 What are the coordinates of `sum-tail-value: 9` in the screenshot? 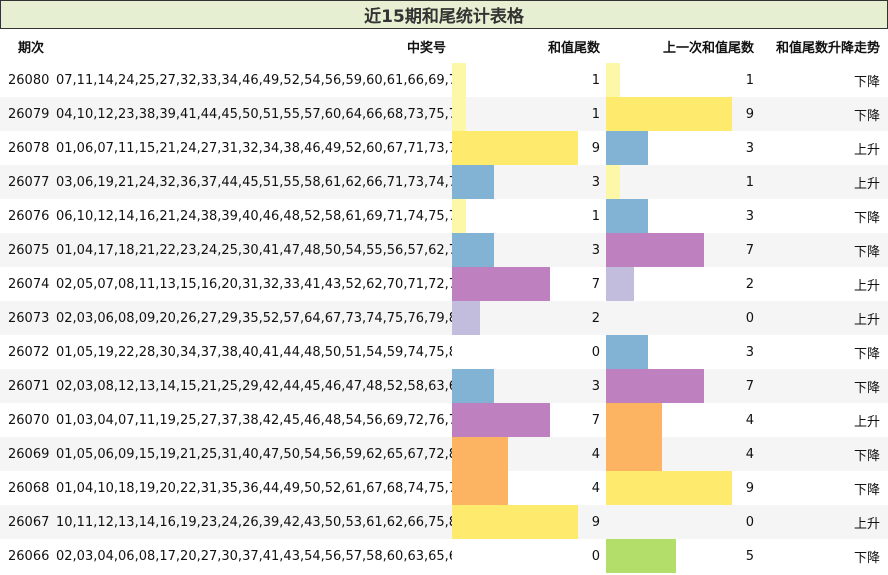 It's located at (595, 148).